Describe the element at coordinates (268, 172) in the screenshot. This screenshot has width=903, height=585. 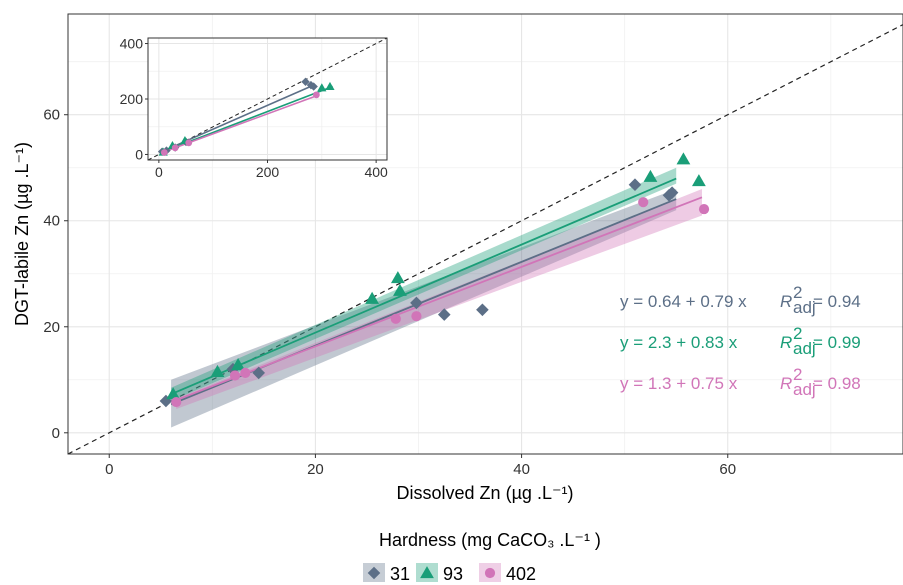
I see `inset-x-tick-label: 200` at that location.